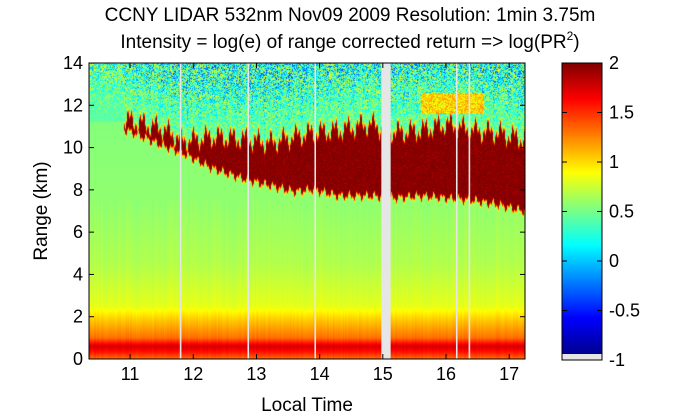 The width and height of the screenshot is (700, 420). I want to click on x-axis-label: Local Time, so click(307, 405).